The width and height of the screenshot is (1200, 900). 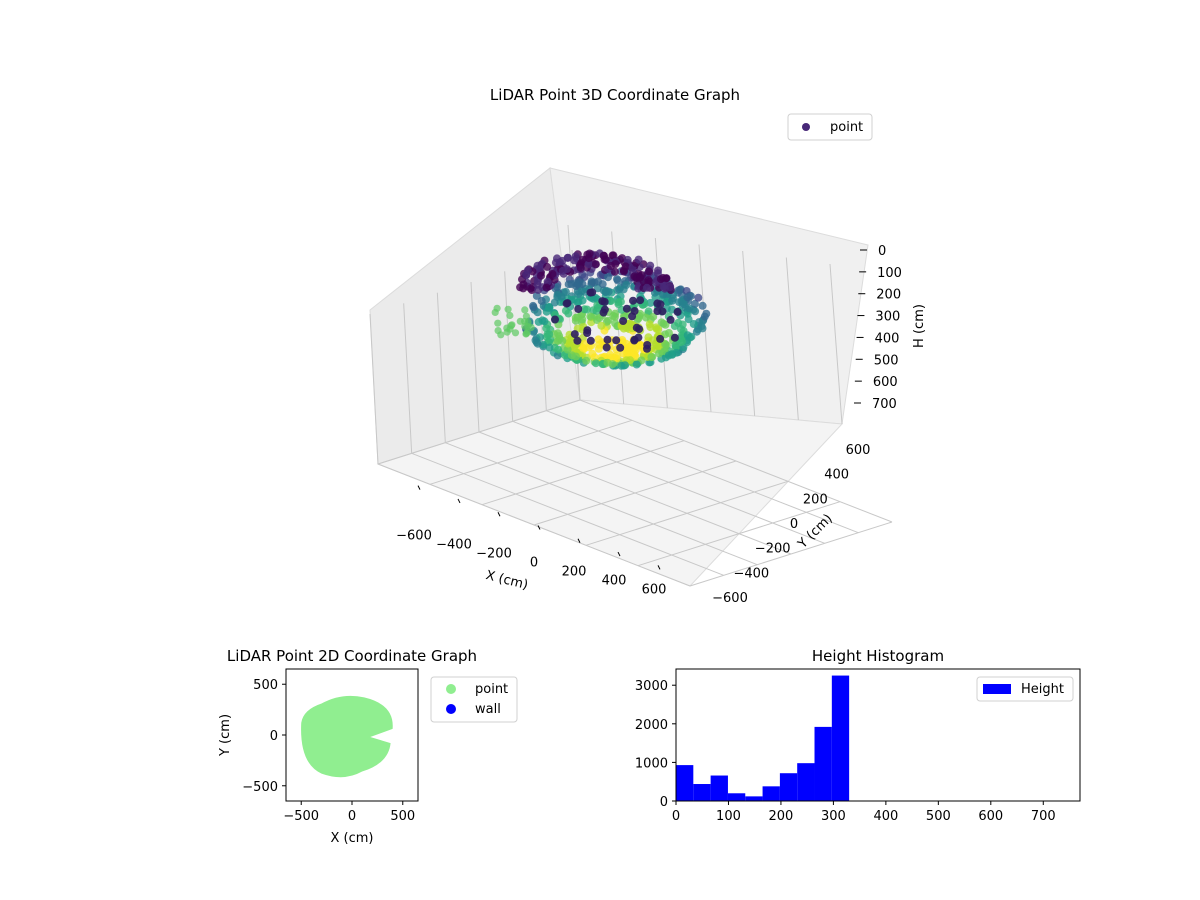 I want to click on point-region, so click(x=347, y=736).